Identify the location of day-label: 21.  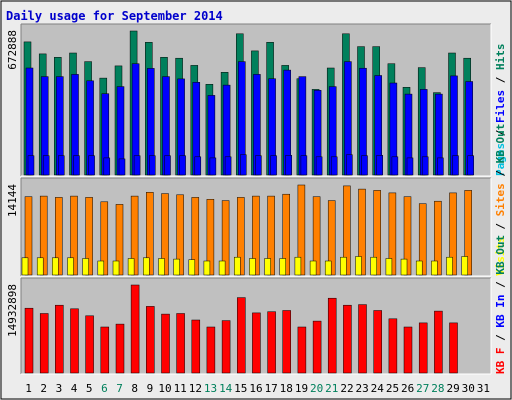
(331, 388).